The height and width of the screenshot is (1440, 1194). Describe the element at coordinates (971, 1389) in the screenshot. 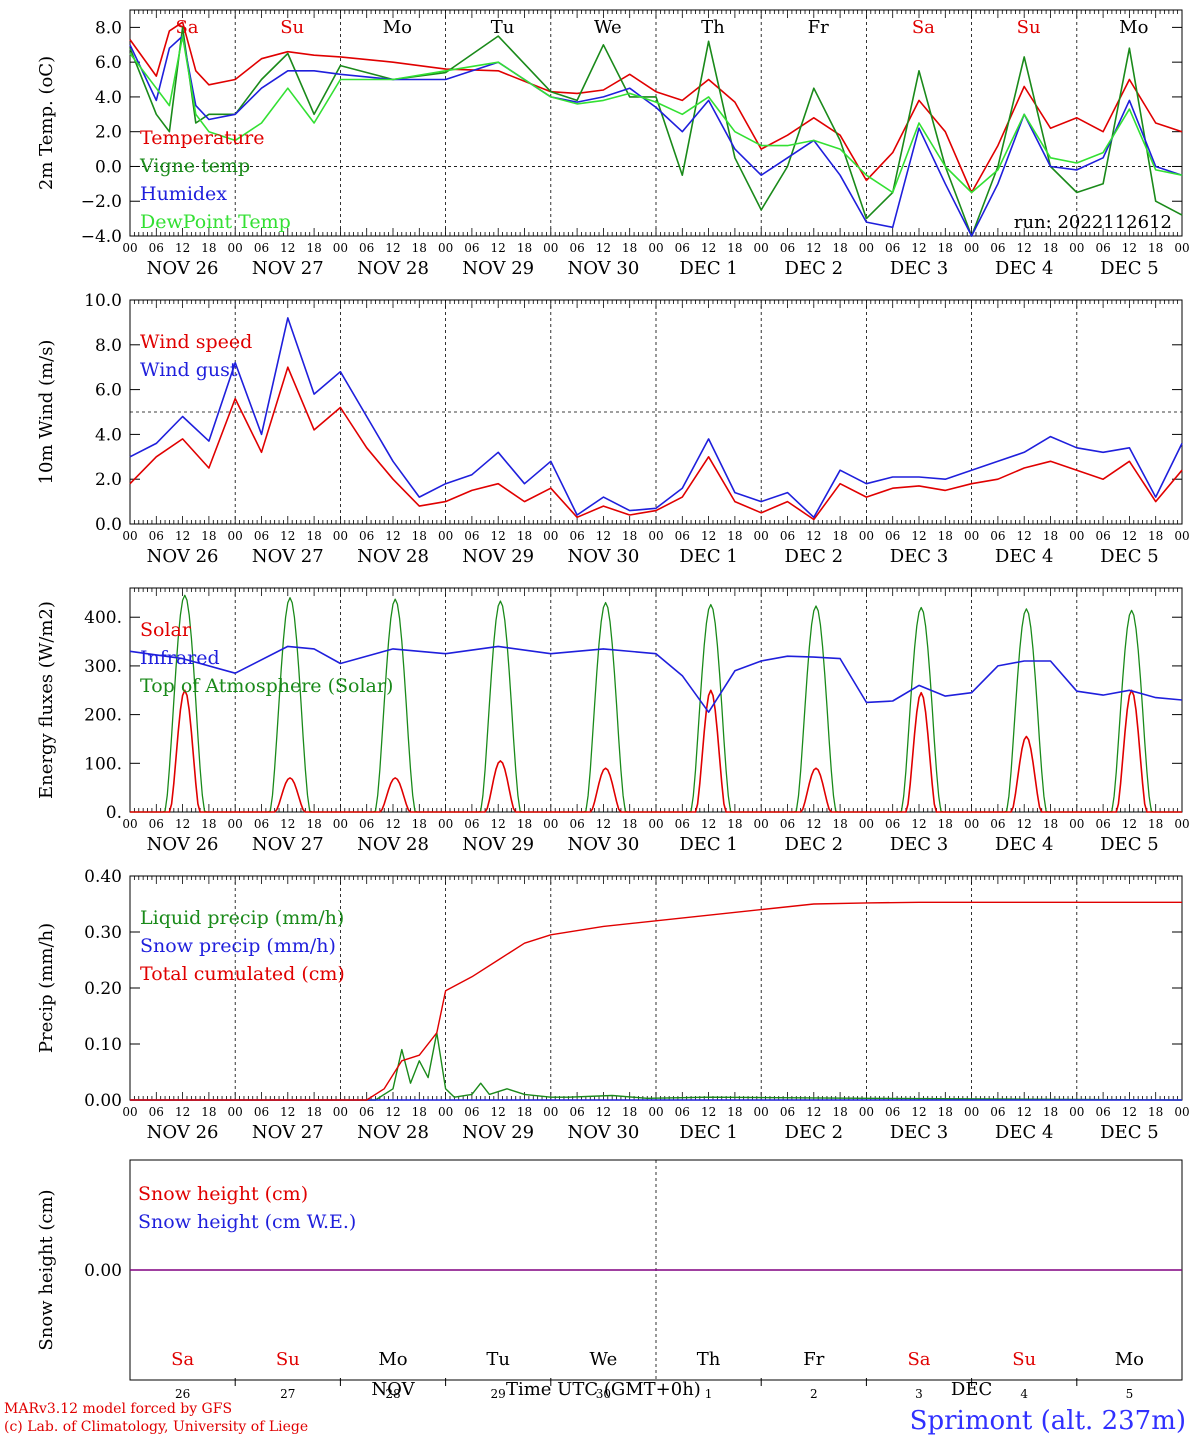

I see `month-dec-label: DEC` at that location.